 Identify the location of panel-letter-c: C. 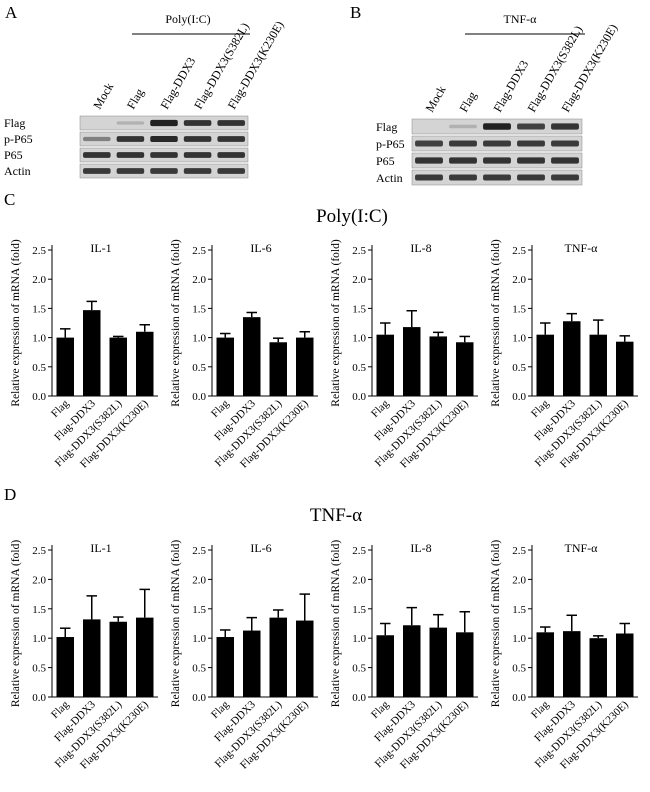
(9, 199).